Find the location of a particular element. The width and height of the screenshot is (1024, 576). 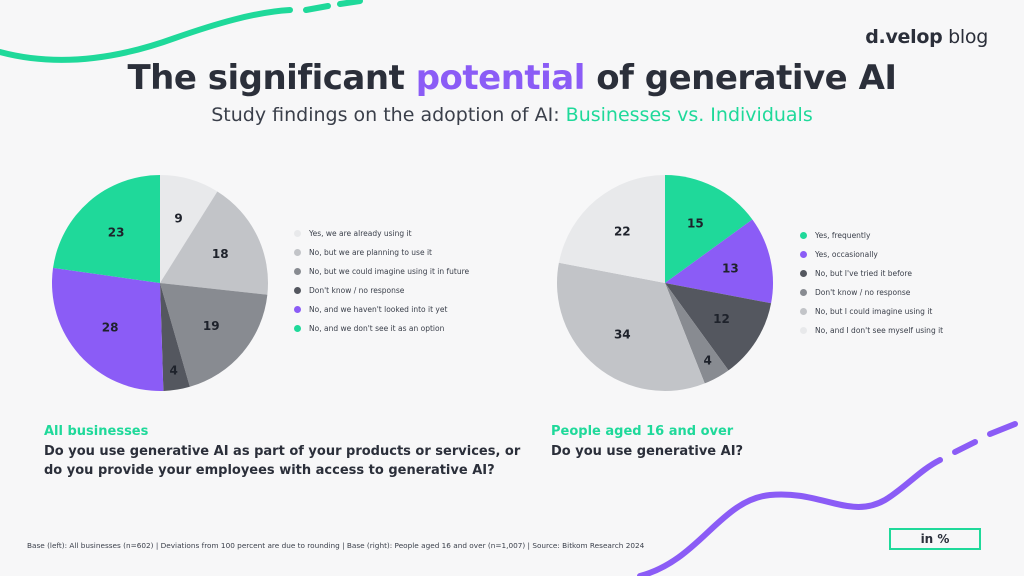

individuals-label: People aged 16 and over is located at coordinates (642, 431).